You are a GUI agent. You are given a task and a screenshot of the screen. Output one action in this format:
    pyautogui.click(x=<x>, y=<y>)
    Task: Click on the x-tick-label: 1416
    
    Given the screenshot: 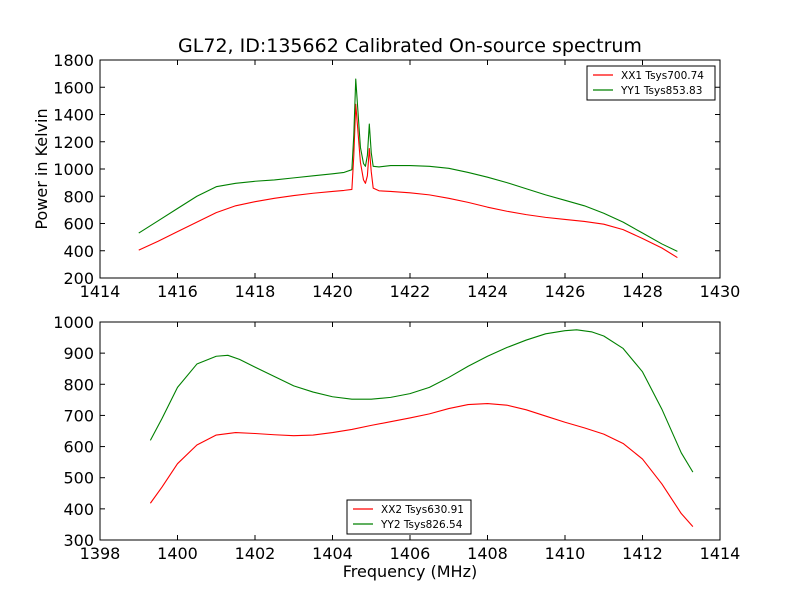 What is the action you would take?
    pyautogui.click(x=177, y=291)
    